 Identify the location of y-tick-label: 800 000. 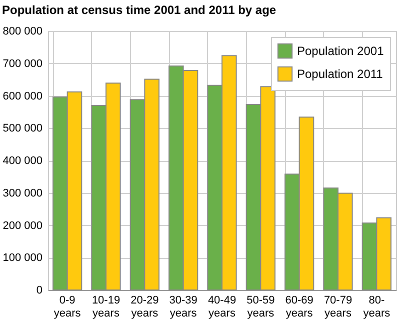
(22, 32).